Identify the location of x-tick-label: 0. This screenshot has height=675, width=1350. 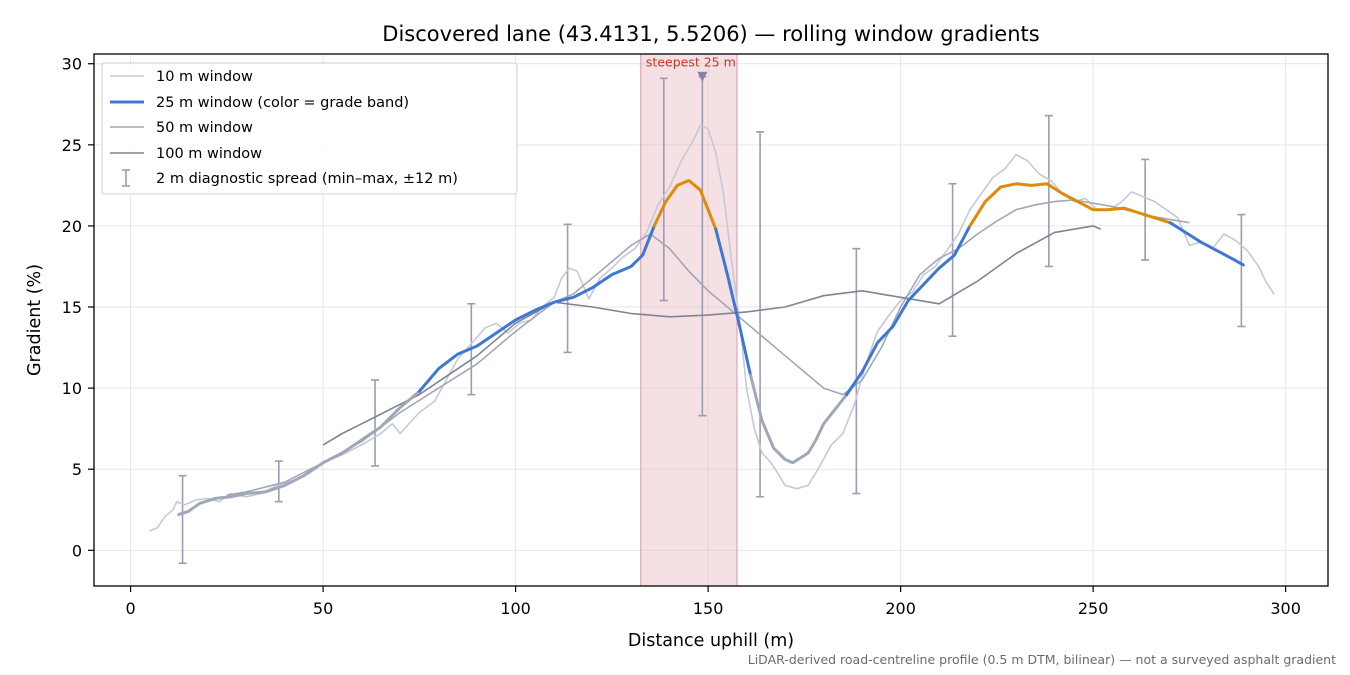
(130, 608).